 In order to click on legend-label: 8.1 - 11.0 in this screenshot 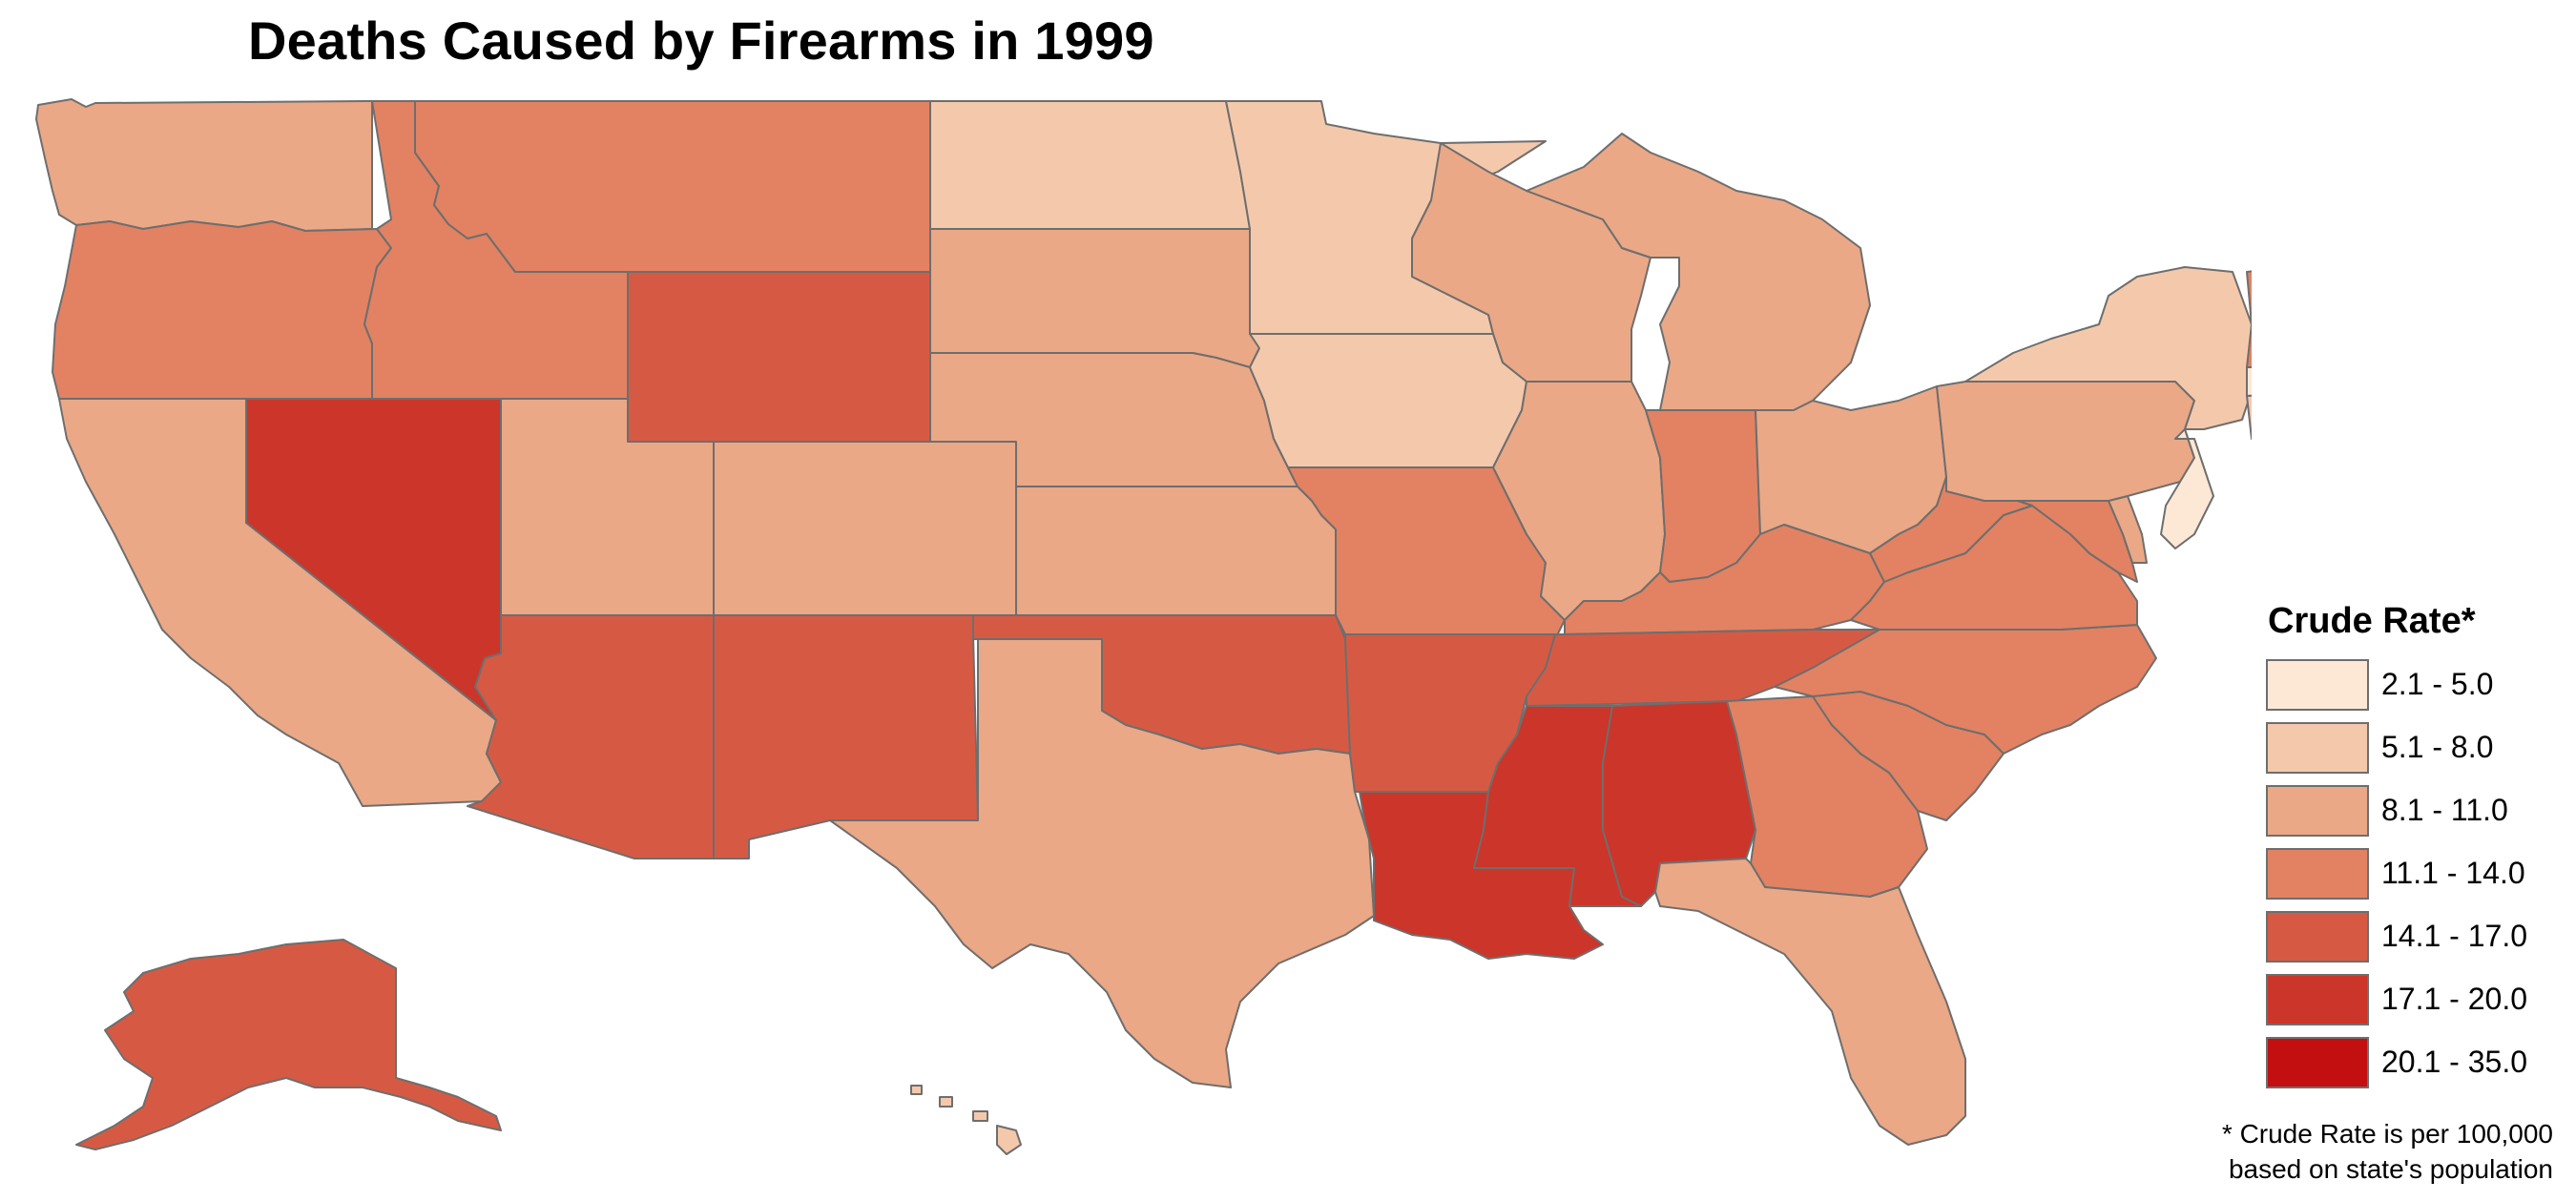, I will do `click(2444, 810)`.